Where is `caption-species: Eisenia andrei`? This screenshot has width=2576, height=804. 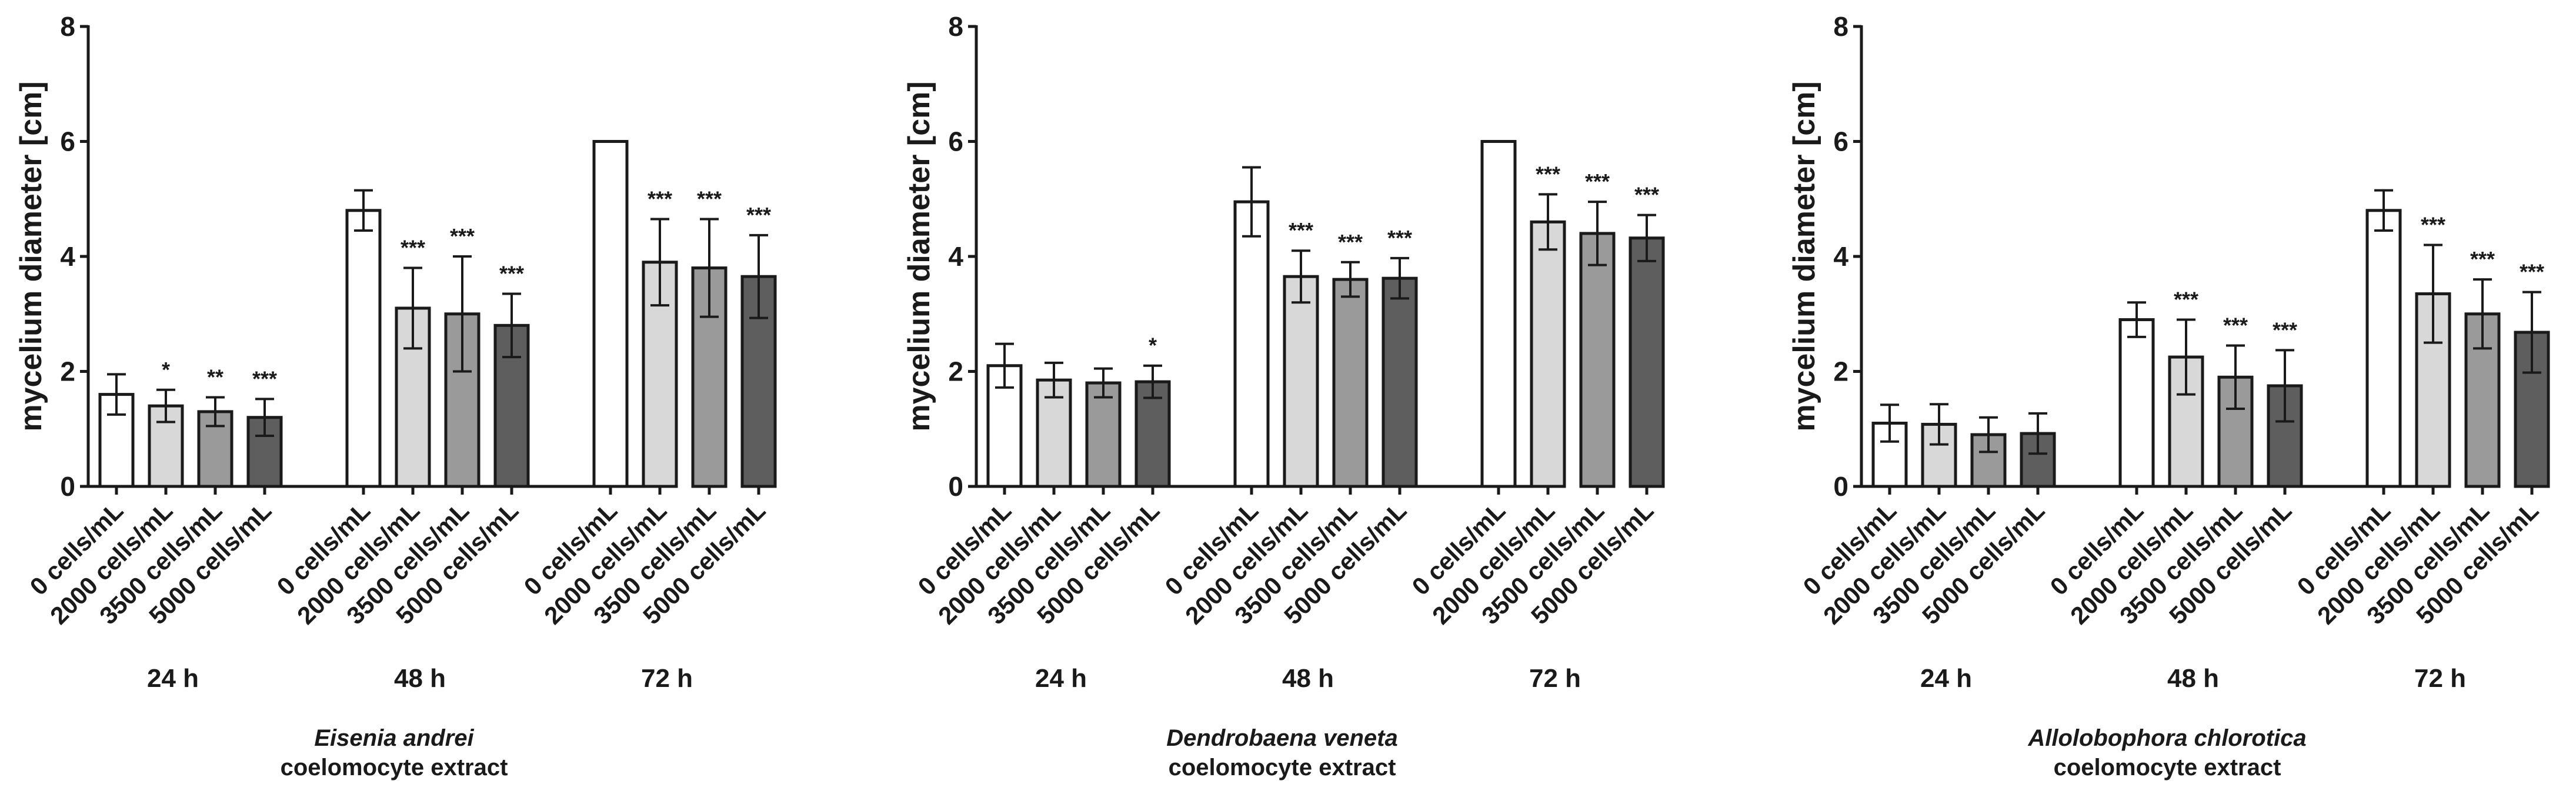
caption-species: Eisenia andrei is located at coordinates (394, 738).